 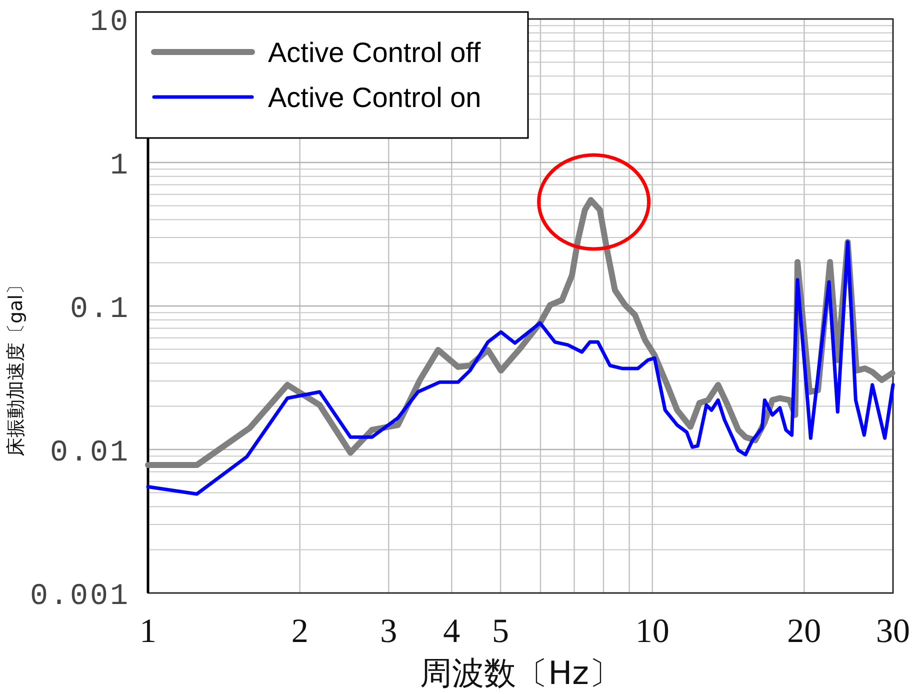 What do you see at coordinates (80, 597) in the screenshot?
I see `y-tick-label: 0.001` at bounding box center [80, 597].